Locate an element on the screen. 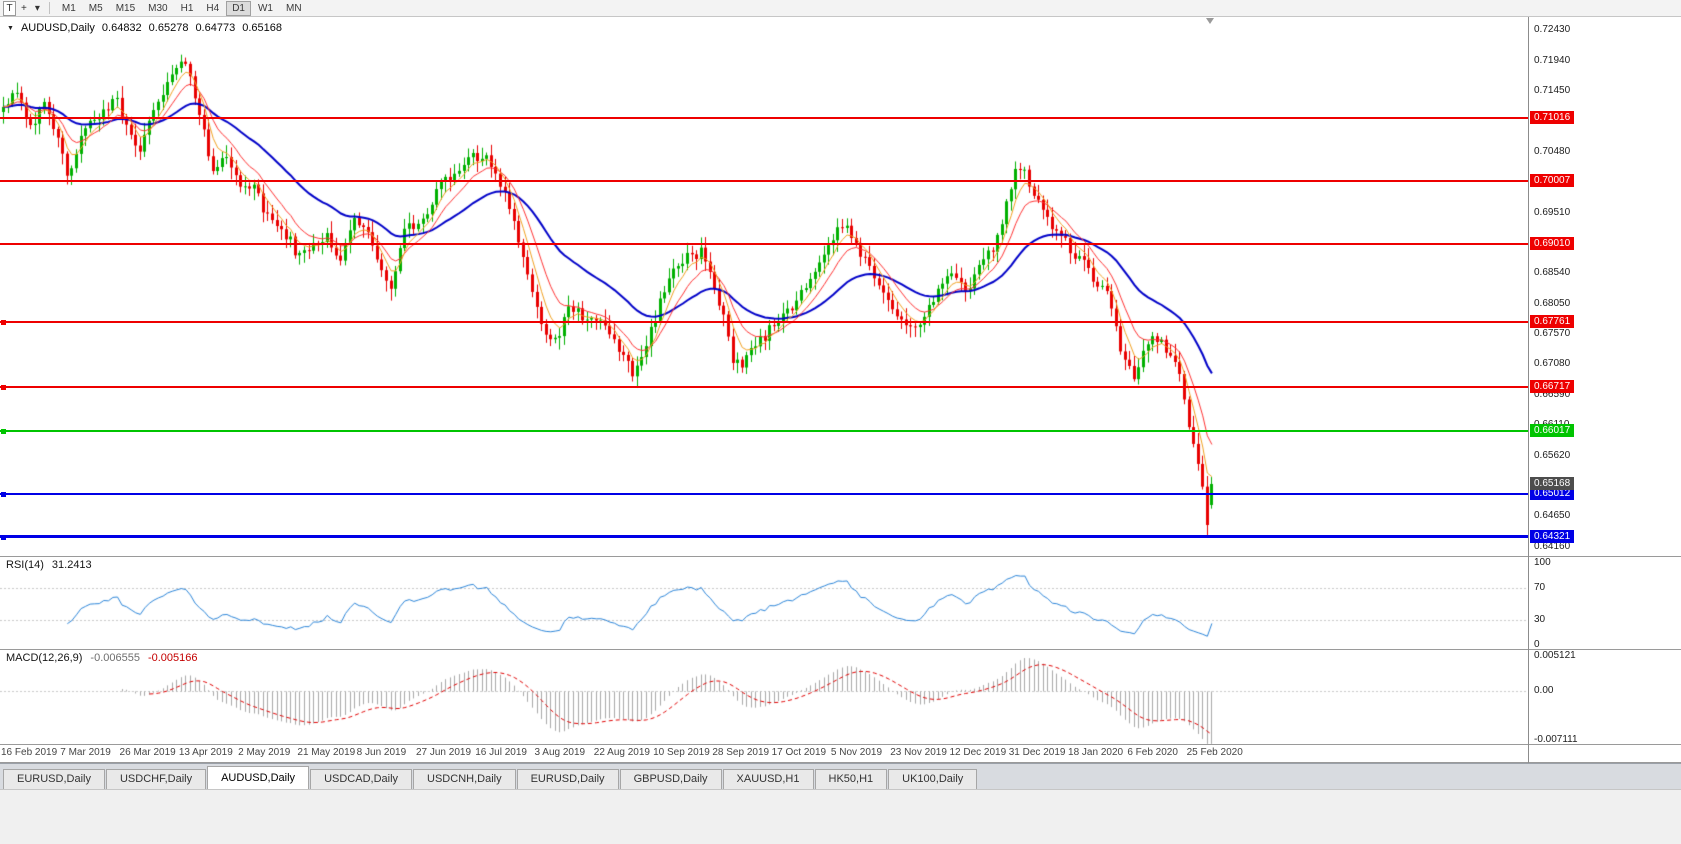  time-axis-label: 13 Apr 2019 is located at coordinates (205, 752).